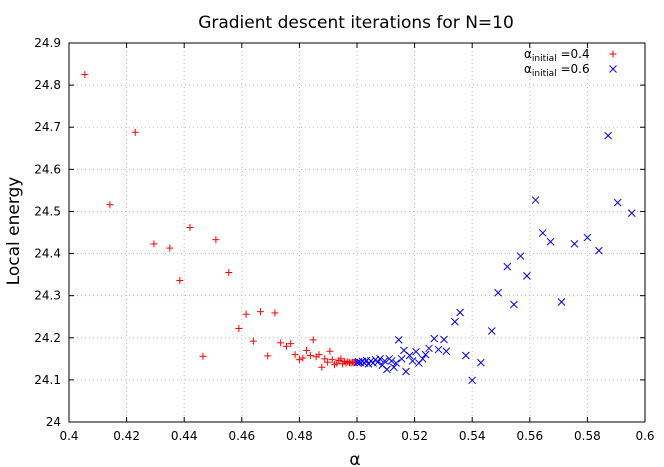 The height and width of the screenshot is (467, 664). I want to click on y-tick-label: 24.8, so click(47, 85).